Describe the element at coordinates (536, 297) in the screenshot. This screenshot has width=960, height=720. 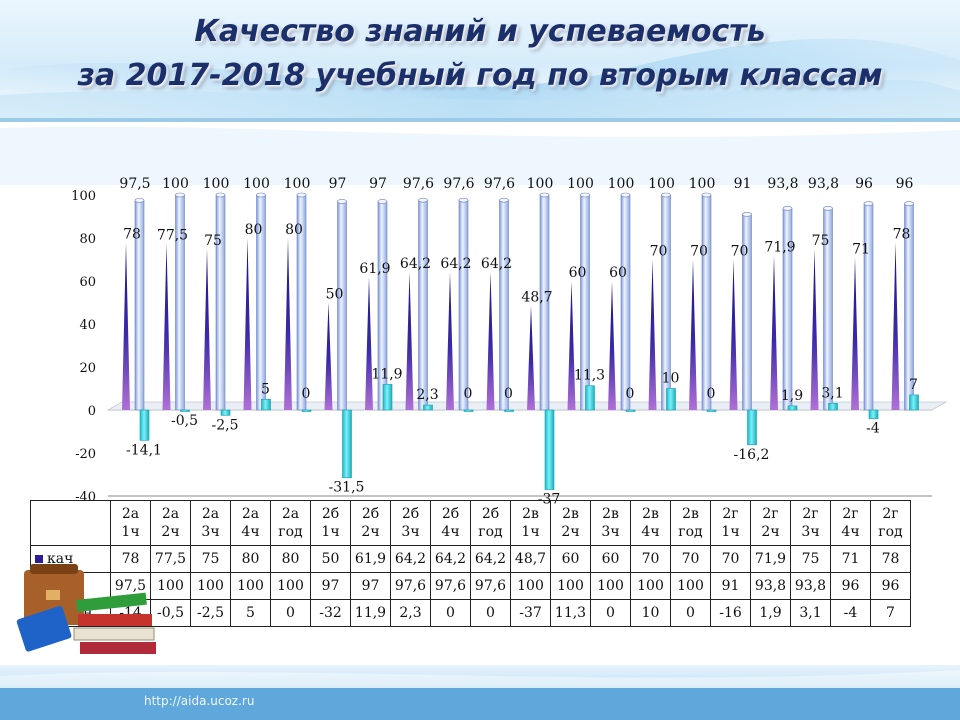
I see `data-label: 48,7` at that location.